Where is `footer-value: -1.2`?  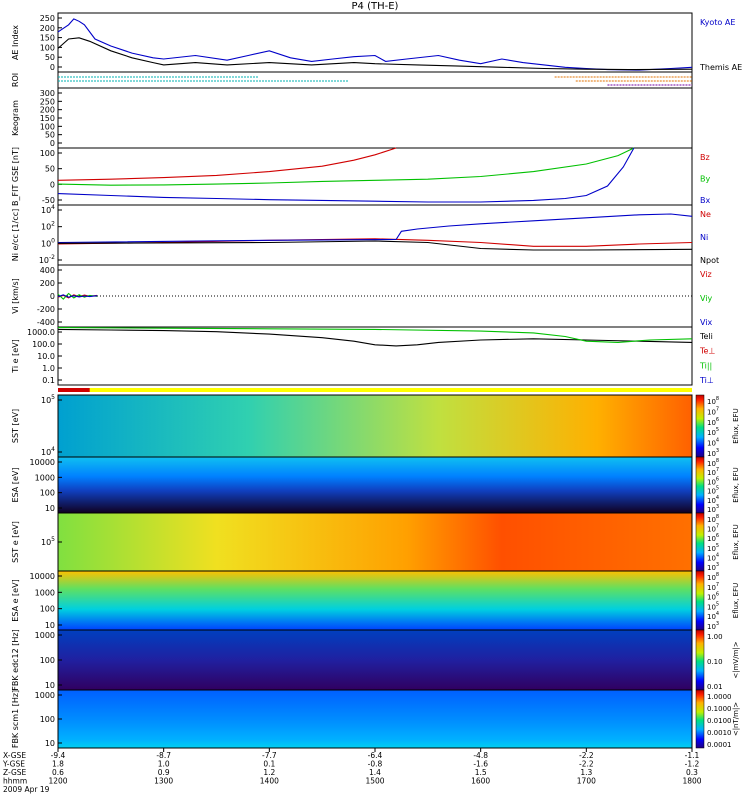 footer-value: -1.2 is located at coordinates (692, 764).